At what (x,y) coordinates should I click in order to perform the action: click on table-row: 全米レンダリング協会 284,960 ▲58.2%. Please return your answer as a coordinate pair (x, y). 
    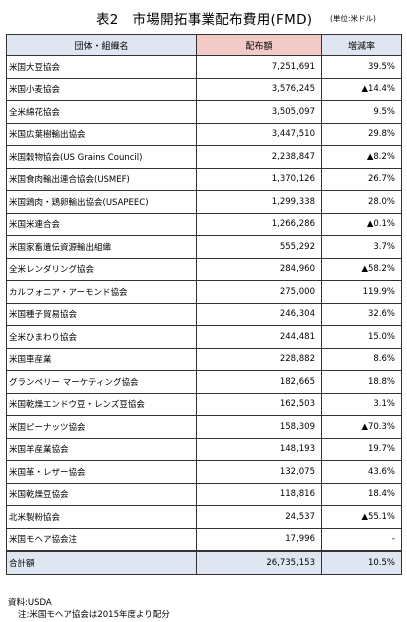
    Looking at the image, I should click on (204, 269).